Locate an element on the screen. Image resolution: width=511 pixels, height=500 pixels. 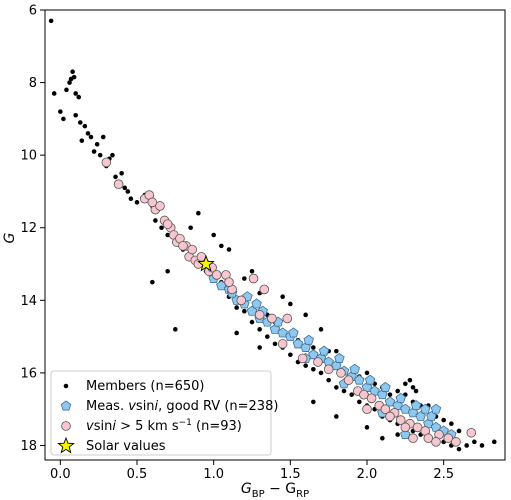
y-tick-label: 12 is located at coordinates (28, 228).